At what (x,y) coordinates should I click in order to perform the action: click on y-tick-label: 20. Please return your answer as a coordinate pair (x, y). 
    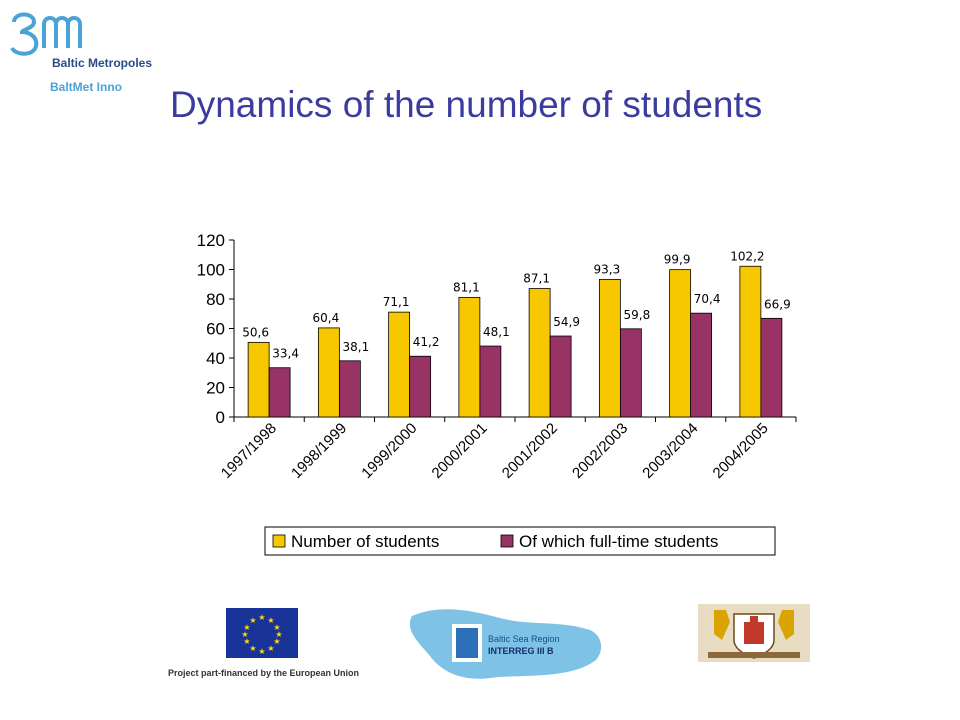
    Looking at the image, I should click on (215, 388).